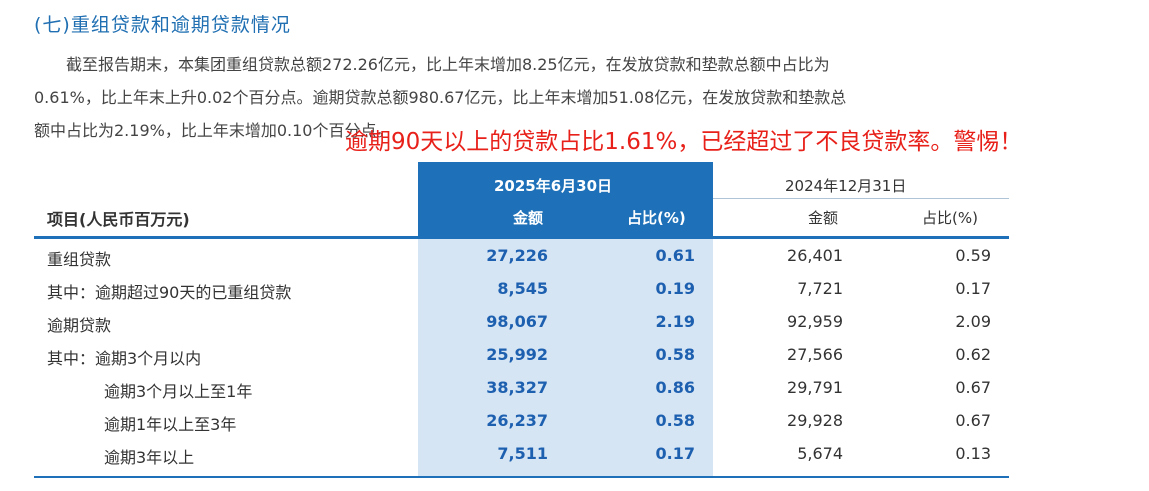 The width and height of the screenshot is (1149, 491). I want to click on row-label: 重组贷款, so click(79, 259).